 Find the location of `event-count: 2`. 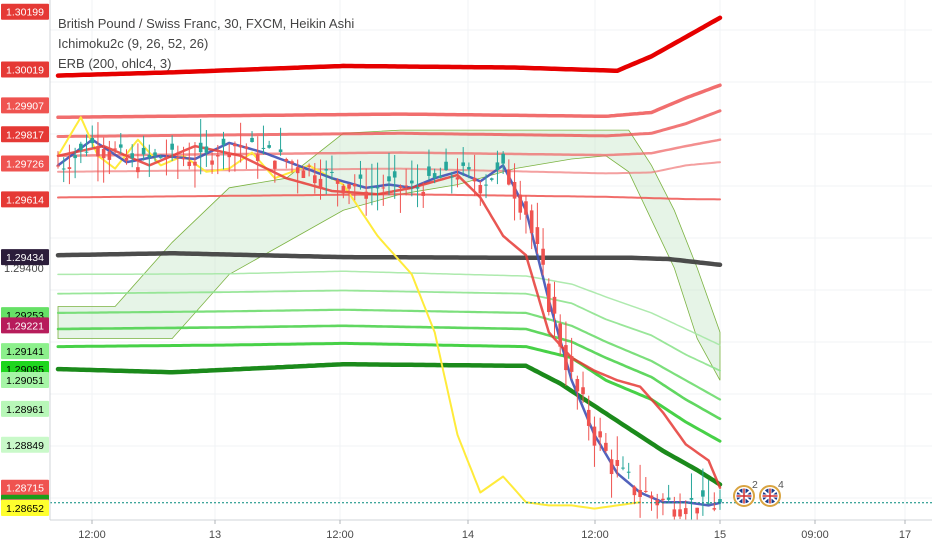

event-count: 2 is located at coordinates (755, 485).